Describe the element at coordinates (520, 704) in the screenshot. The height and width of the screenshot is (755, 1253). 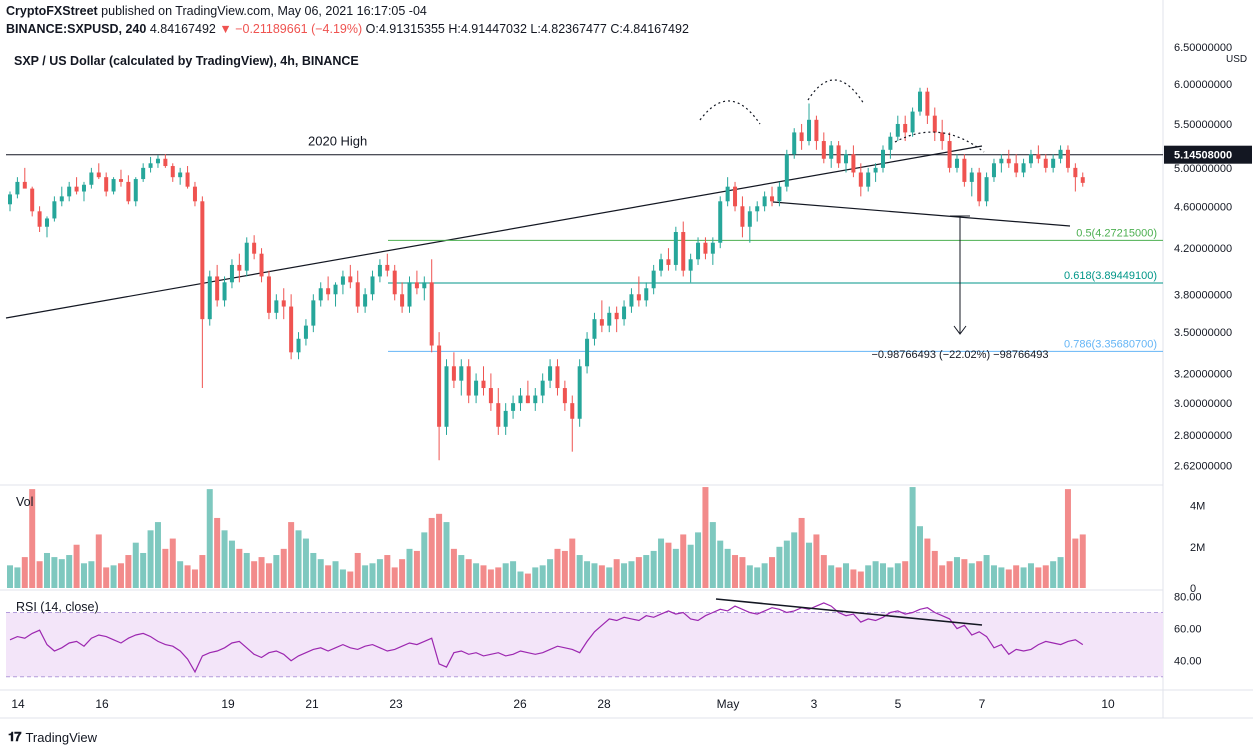
I see `time-tick-label: 26` at that location.